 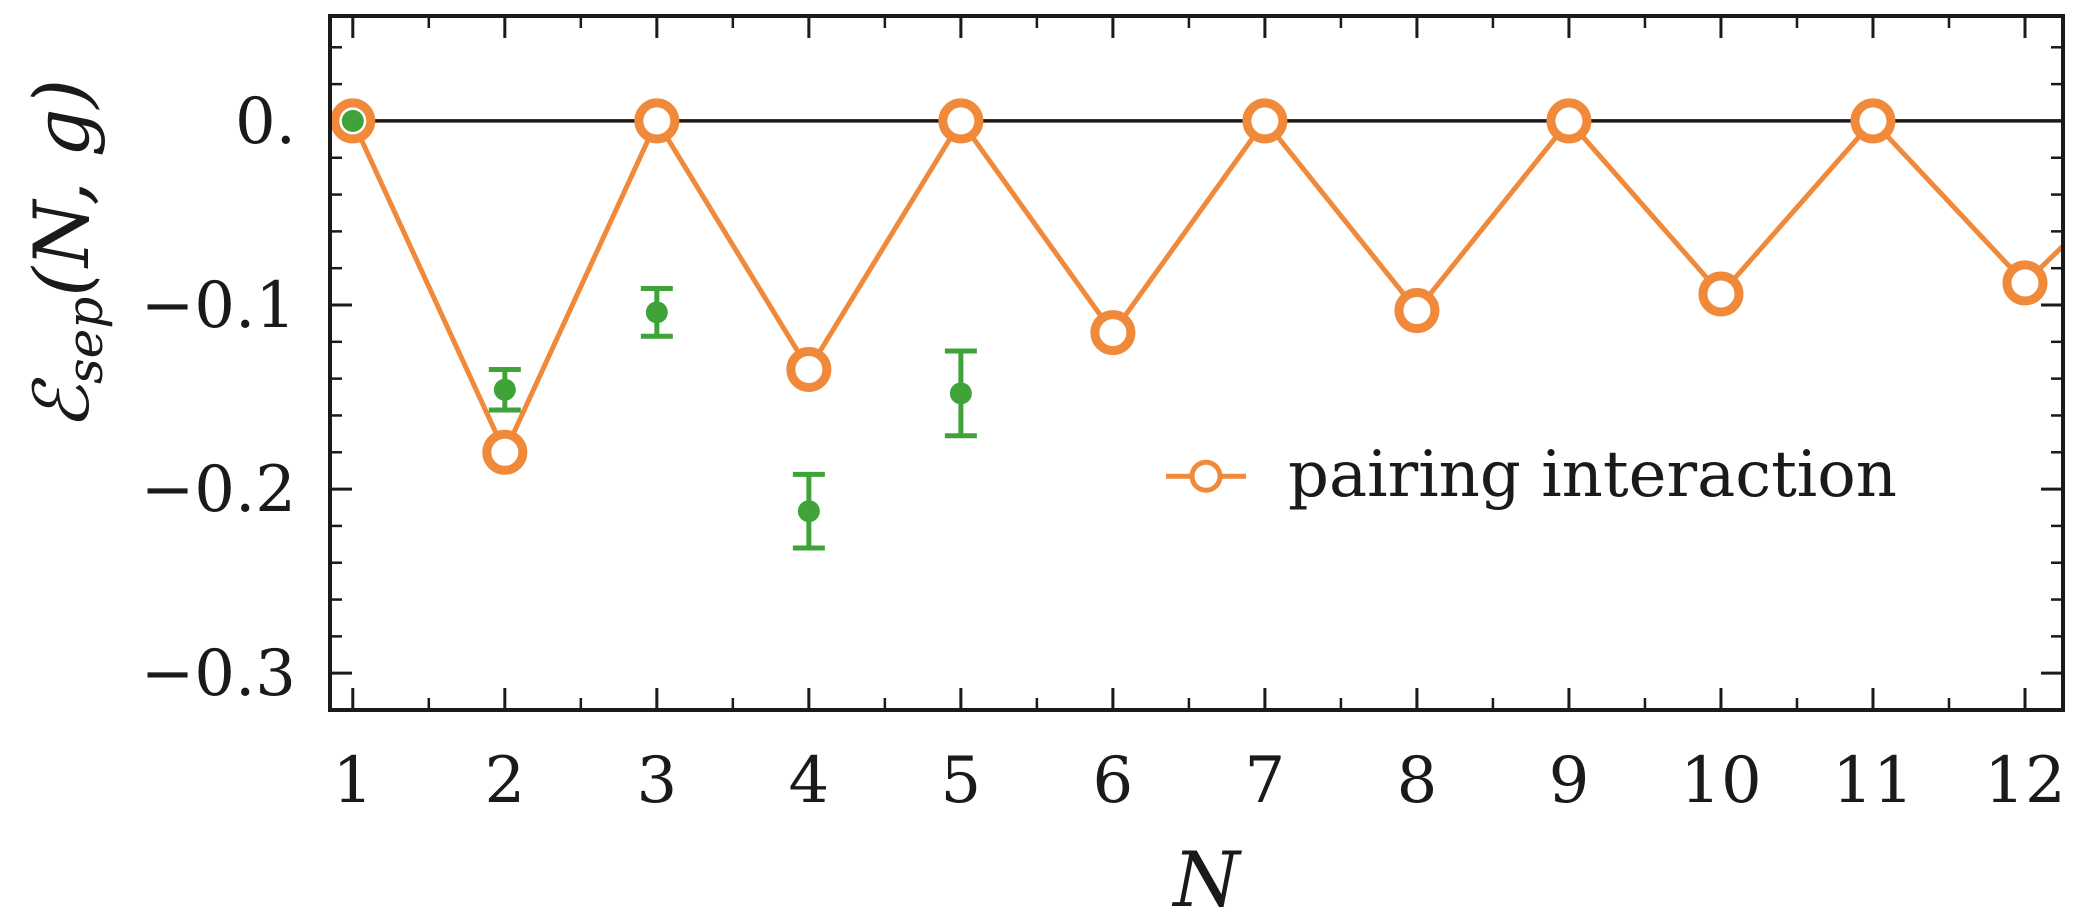 What do you see at coordinates (1113, 781) in the screenshot?
I see `x-tick-label: 6` at bounding box center [1113, 781].